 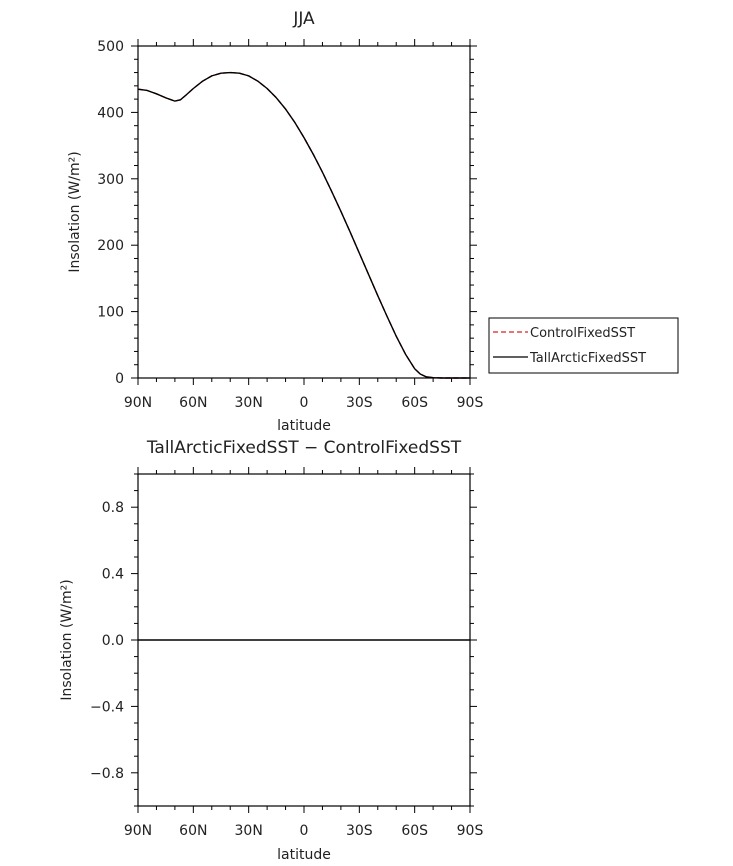 What do you see at coordinates (587, 358) in the screenshot?
I see `legend-label-tallarctic: TallArcticFixedSST` at bounding box center [587, 358].